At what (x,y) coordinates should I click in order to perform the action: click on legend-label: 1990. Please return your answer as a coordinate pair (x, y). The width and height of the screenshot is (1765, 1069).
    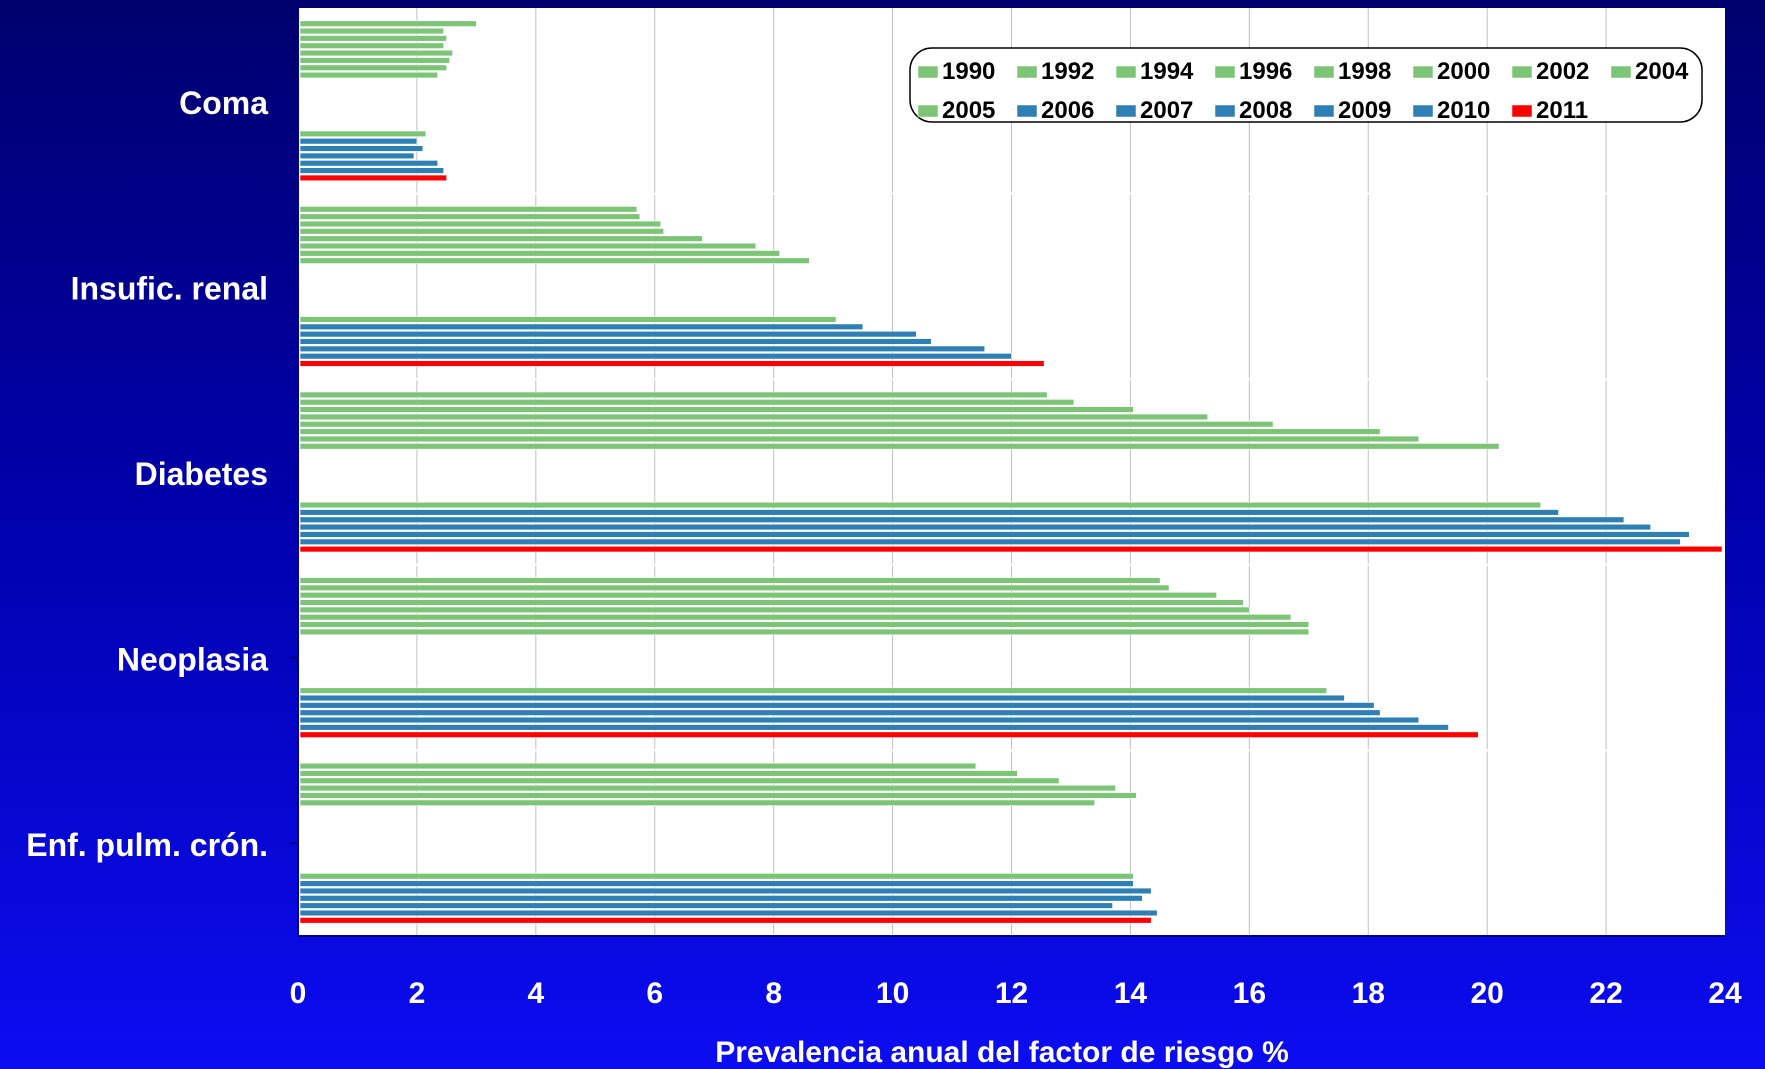
    Looking at the image, I should click on (968, 71).